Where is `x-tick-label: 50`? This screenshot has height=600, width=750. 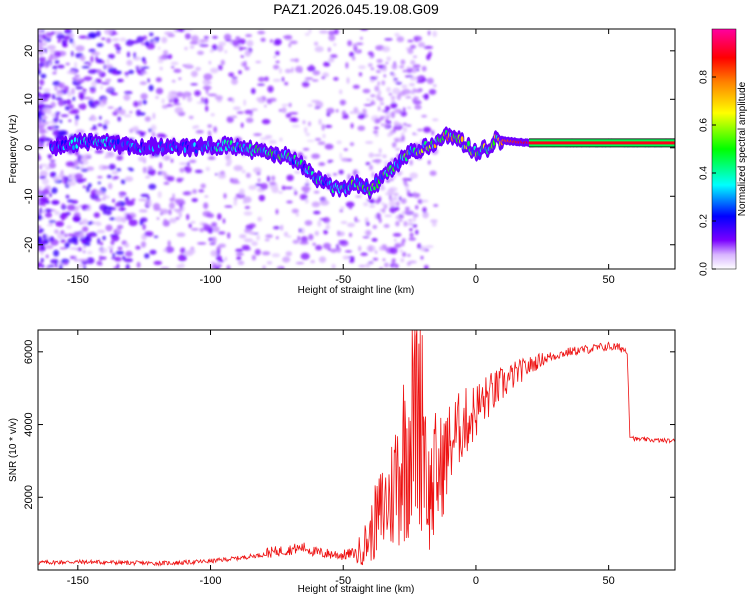
x-tick-label: 50 is located at coordinates (609, 280).